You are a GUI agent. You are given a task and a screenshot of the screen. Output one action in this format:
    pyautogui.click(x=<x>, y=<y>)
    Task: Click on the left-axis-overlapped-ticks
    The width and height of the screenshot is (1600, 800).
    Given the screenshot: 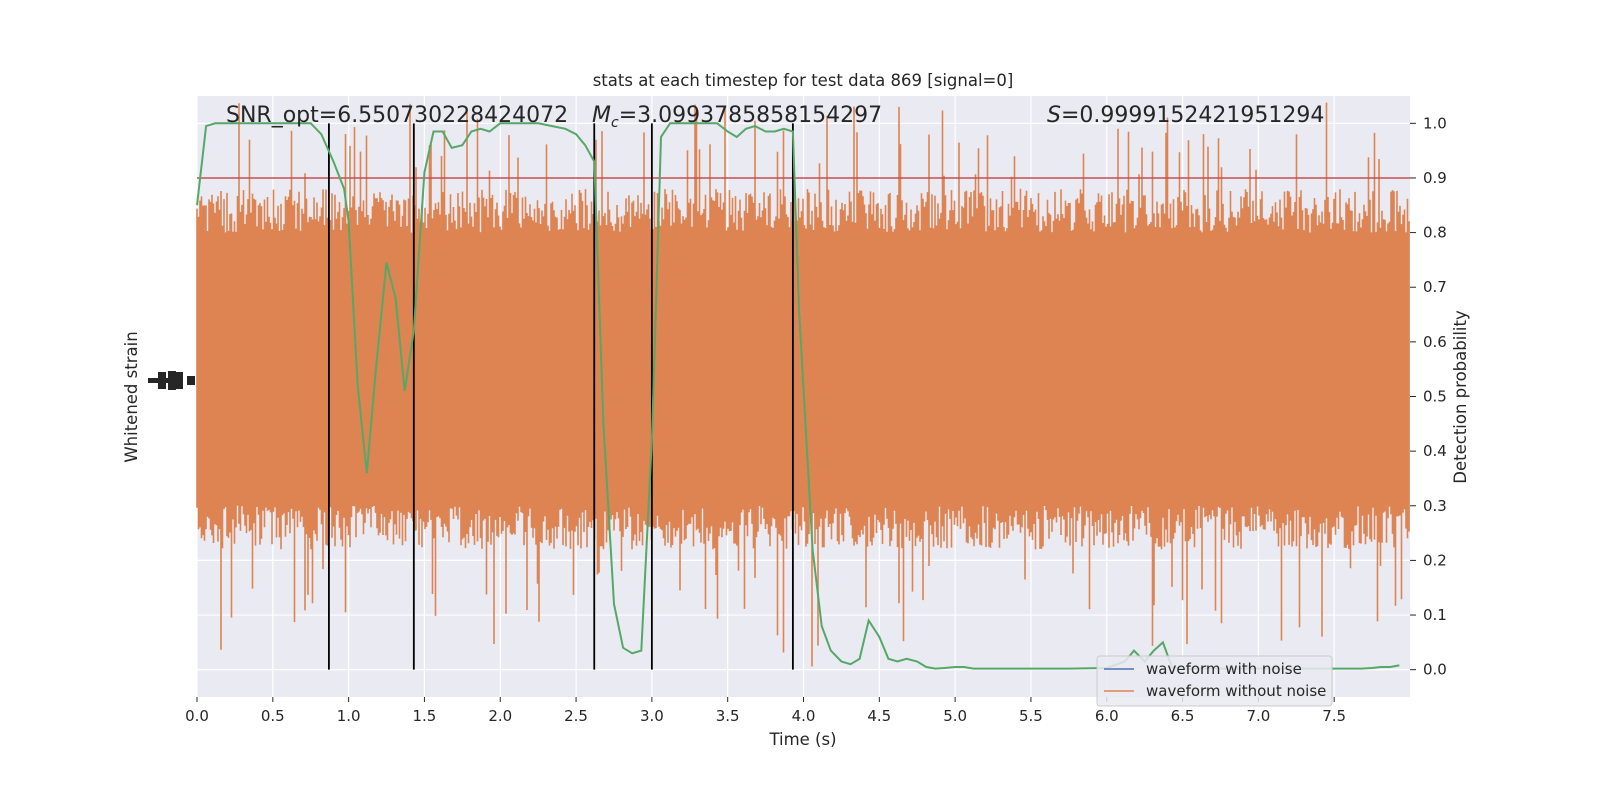 What is the action you would take?
    pyautogui.click(x=171, y=380)
    